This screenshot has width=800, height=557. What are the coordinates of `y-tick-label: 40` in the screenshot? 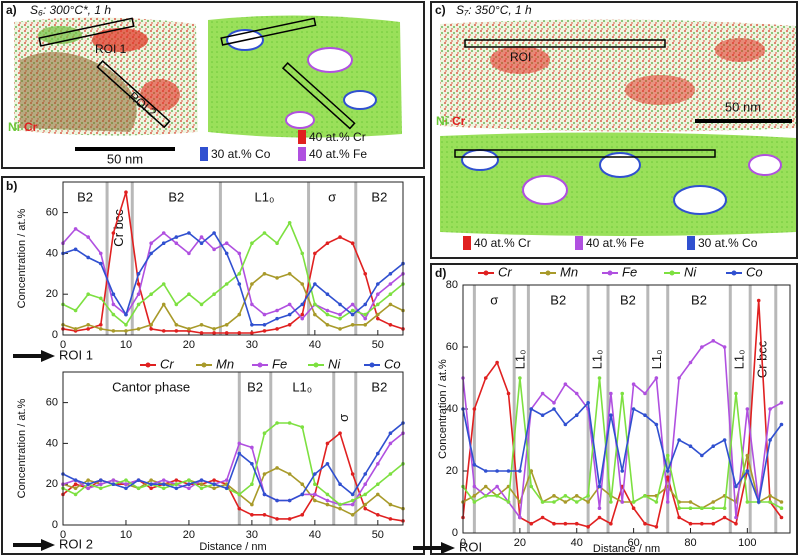 It's located at (52, 443).